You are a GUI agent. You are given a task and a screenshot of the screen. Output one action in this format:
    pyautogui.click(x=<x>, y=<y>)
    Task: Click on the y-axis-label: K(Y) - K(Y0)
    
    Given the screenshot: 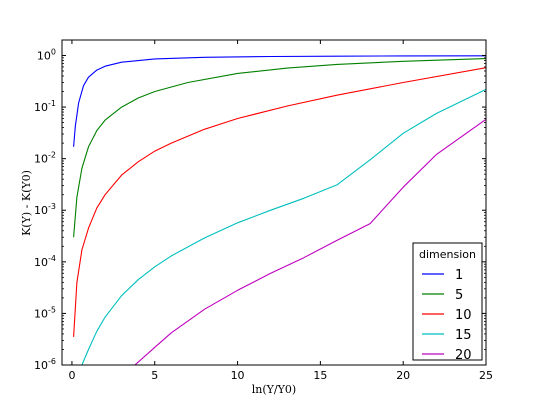 What is the action you would take?
    pyautogui.click(x=26, y=203)
    